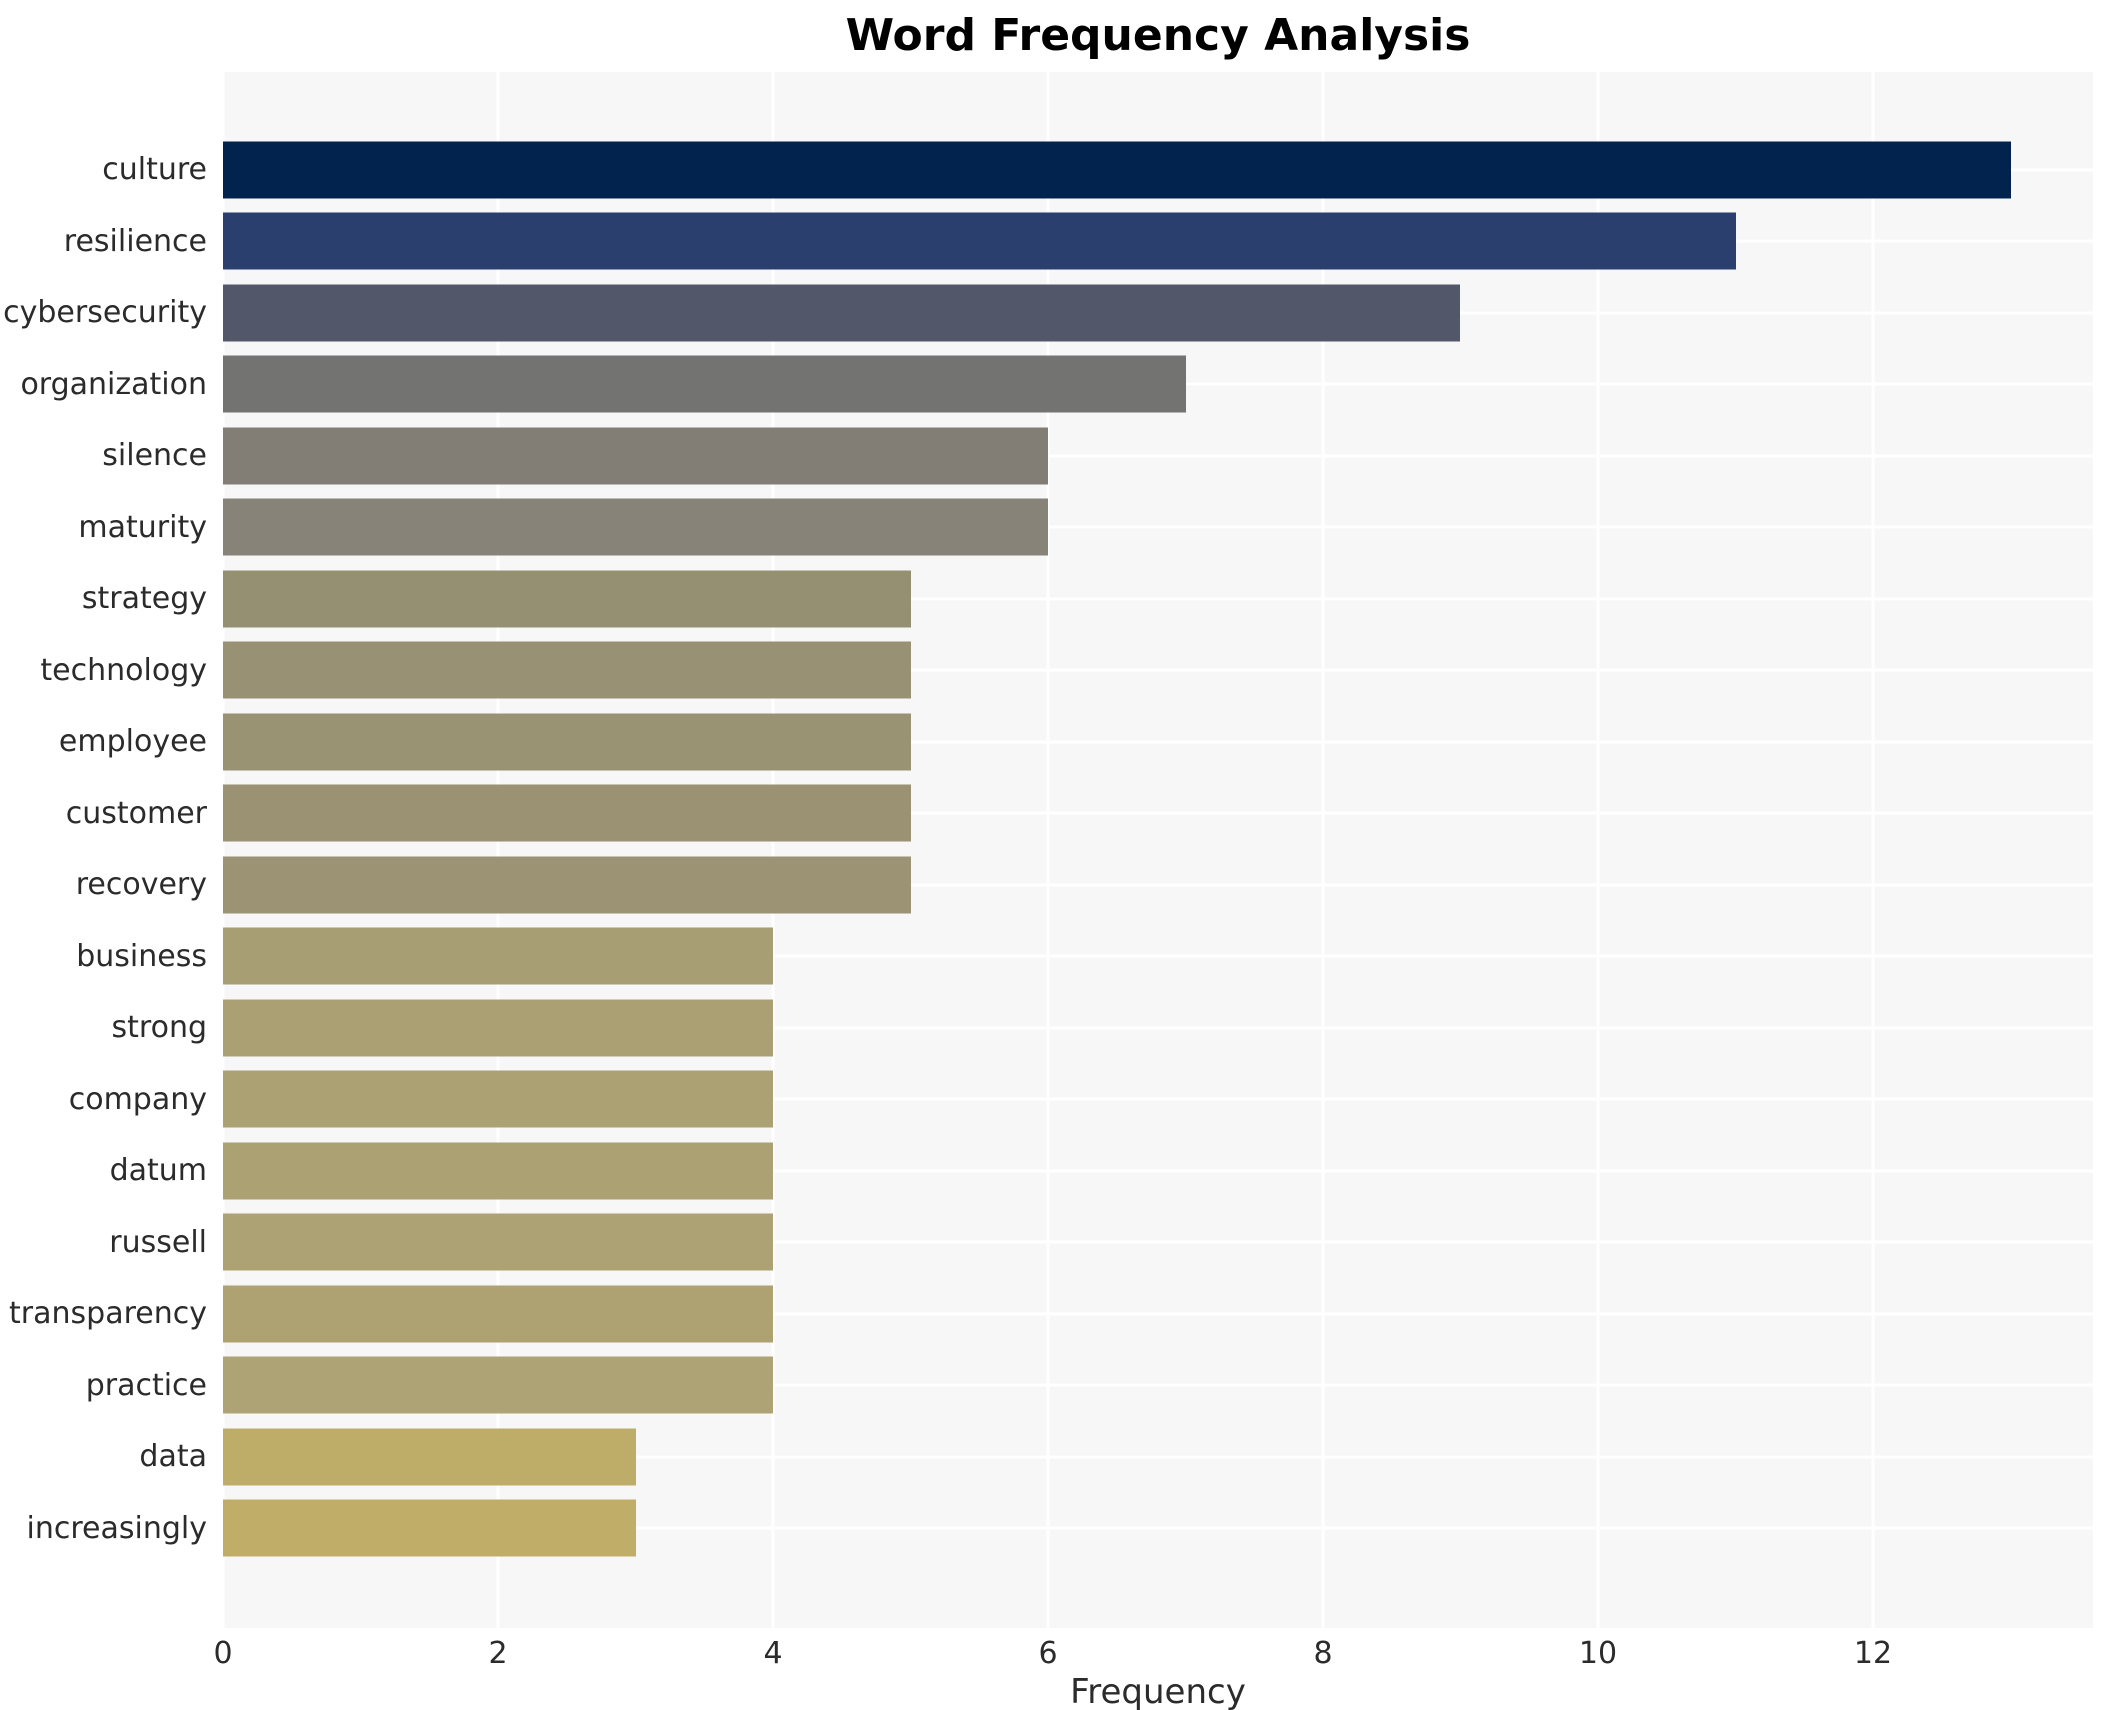 Image resolution: width=2105 pixels, height=1710 pixels. I want to click on y-label-russell: russell, so click(158, 1242).